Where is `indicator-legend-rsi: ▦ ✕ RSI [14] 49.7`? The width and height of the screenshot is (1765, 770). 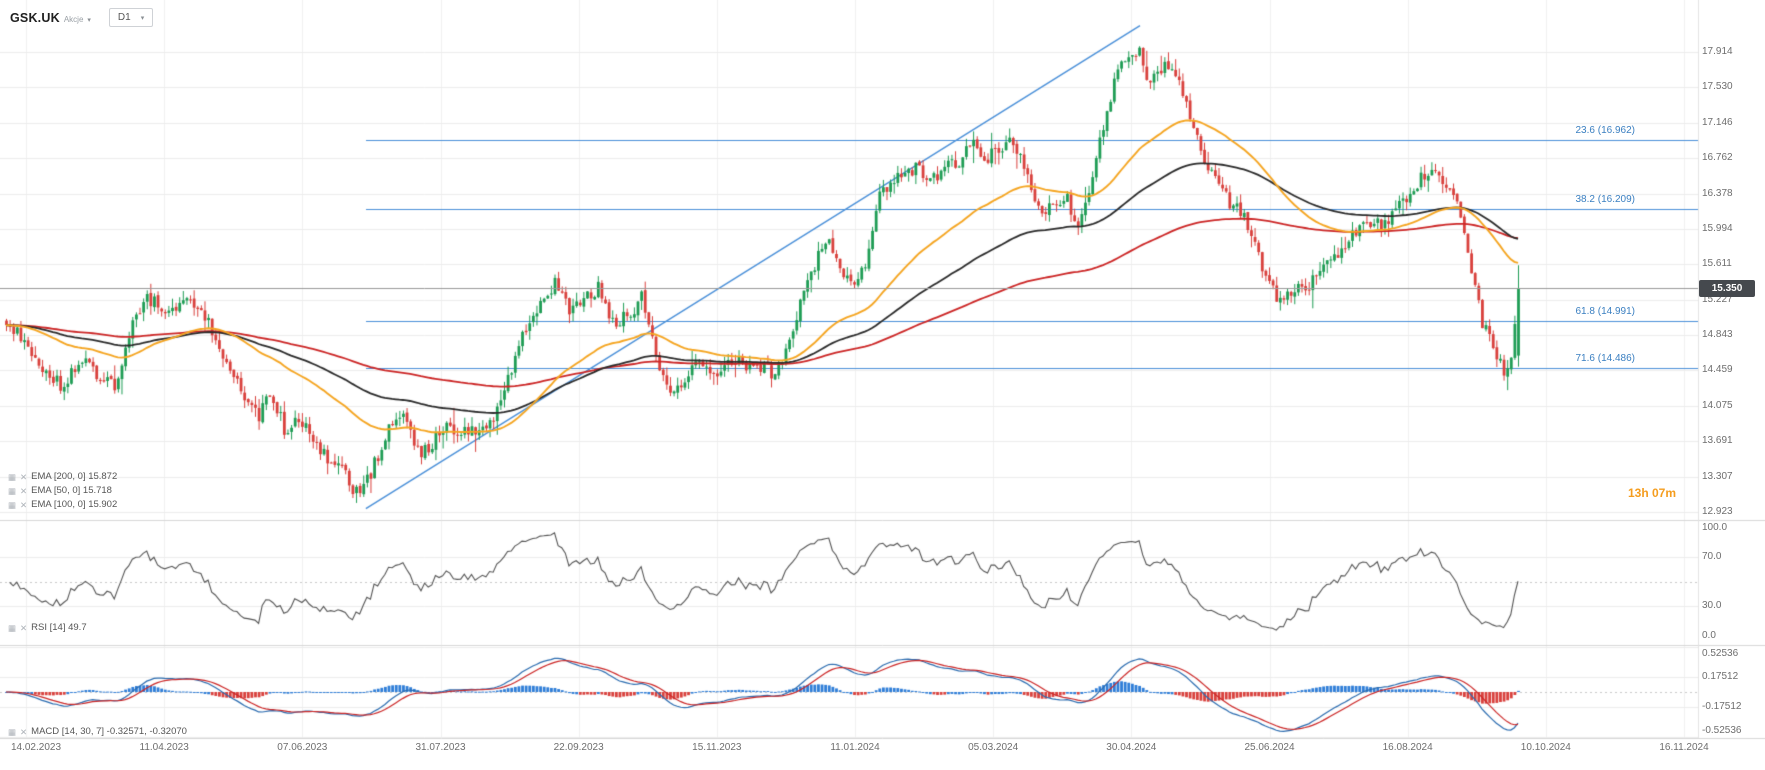 indicator-legend-rsi: ▦ ✕ RSI [14] 49.7 is located at coordinates (47, 627).